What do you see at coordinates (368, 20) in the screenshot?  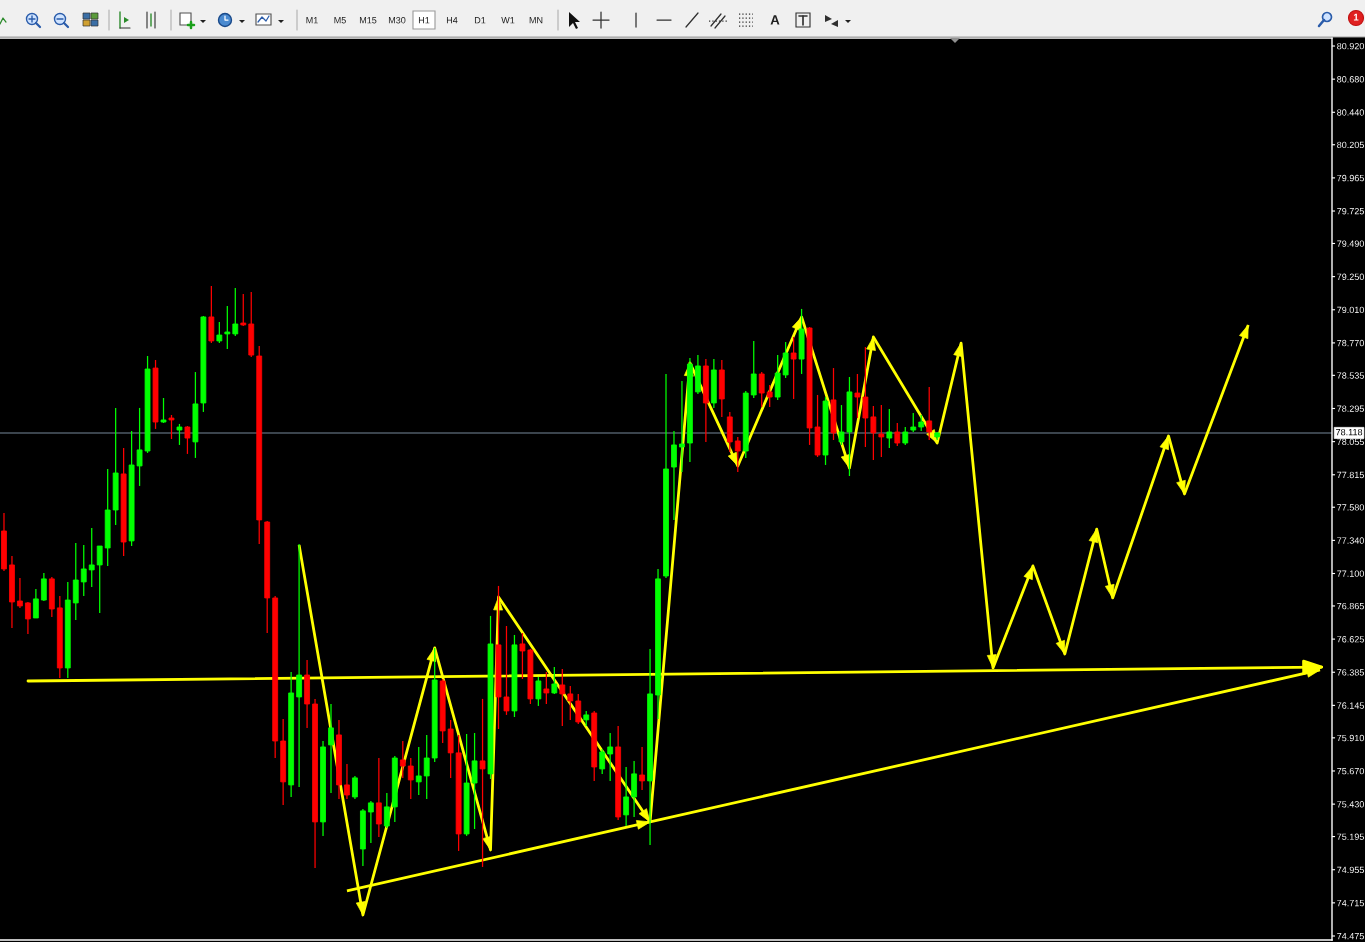 I see `text: M15` at bounding box center [368, 20].